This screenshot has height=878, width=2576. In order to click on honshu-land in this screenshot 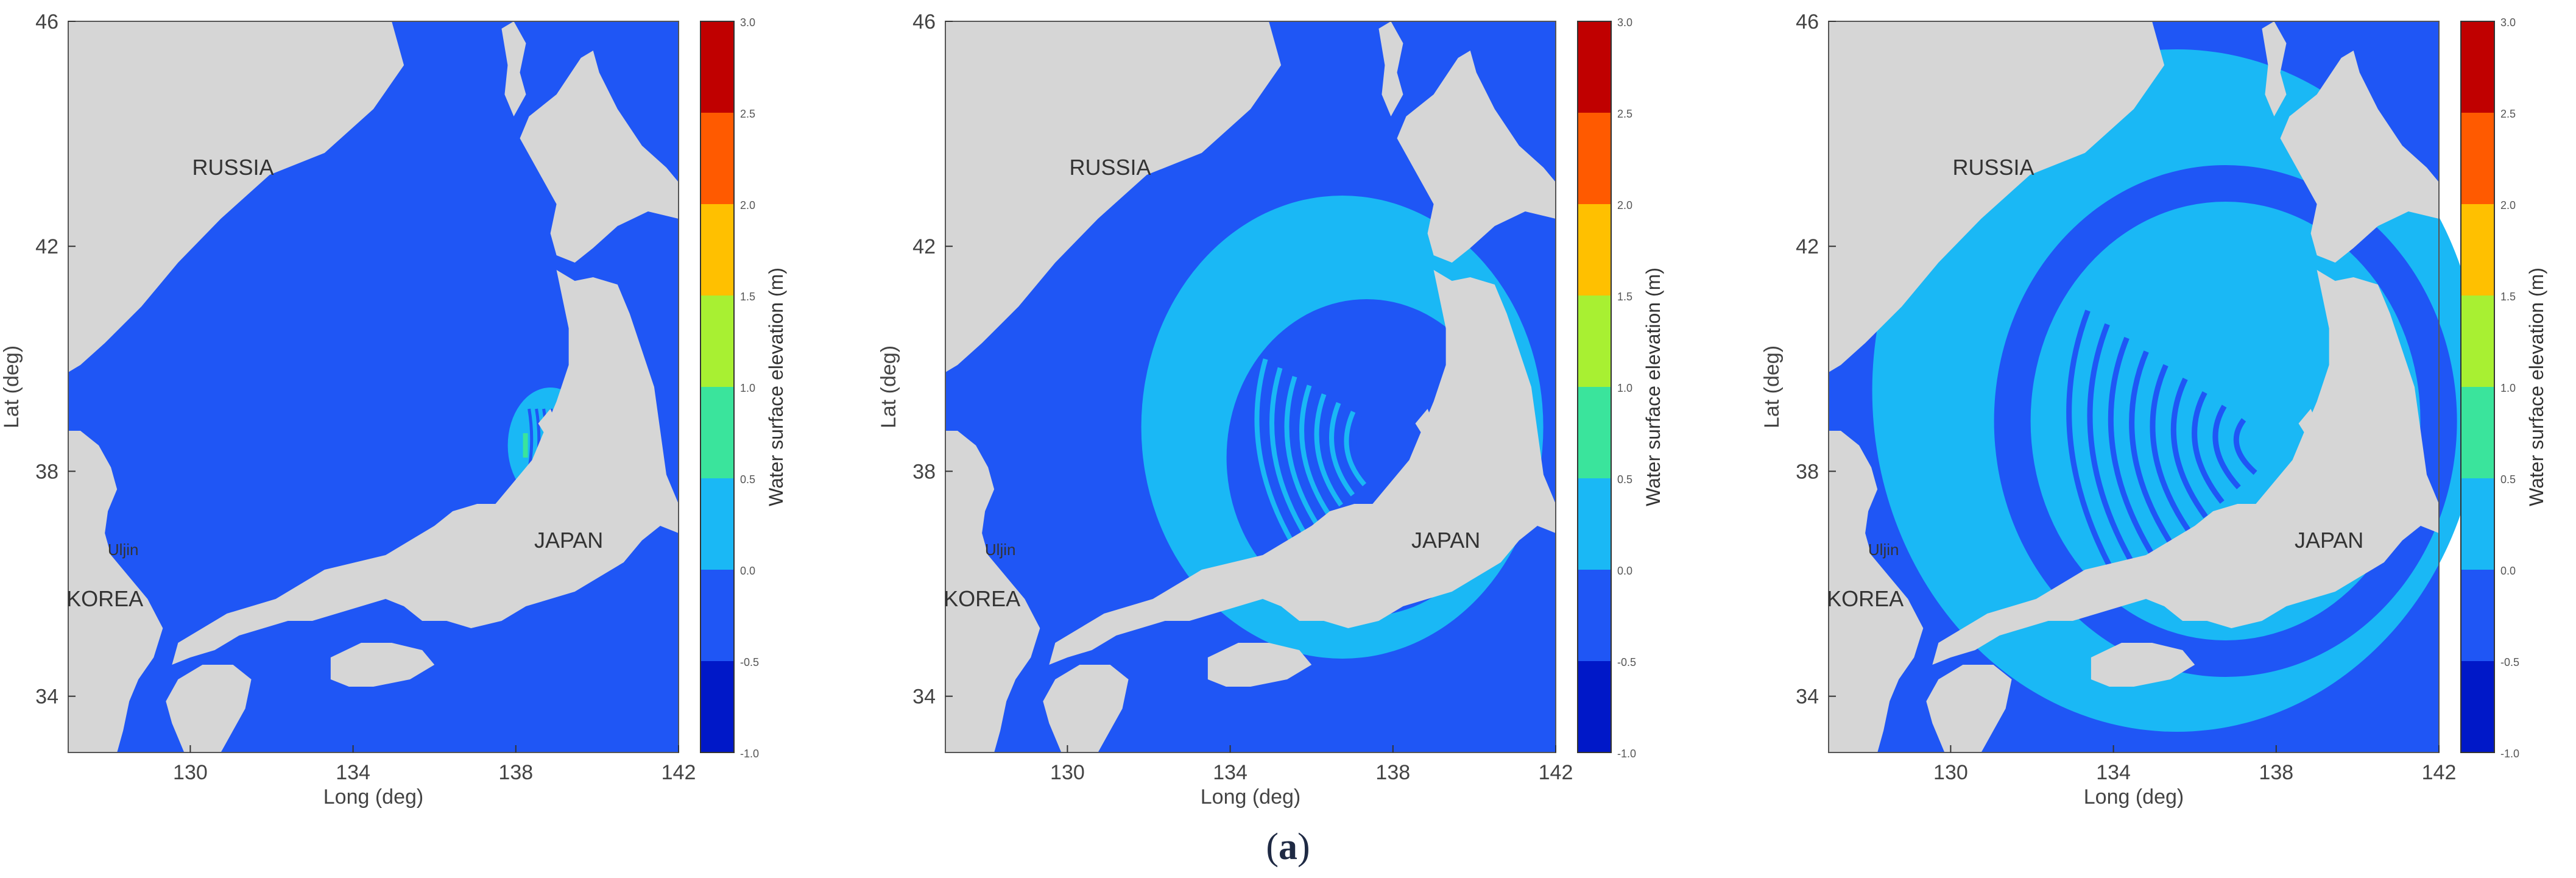, I will do `click(425, 468)`.